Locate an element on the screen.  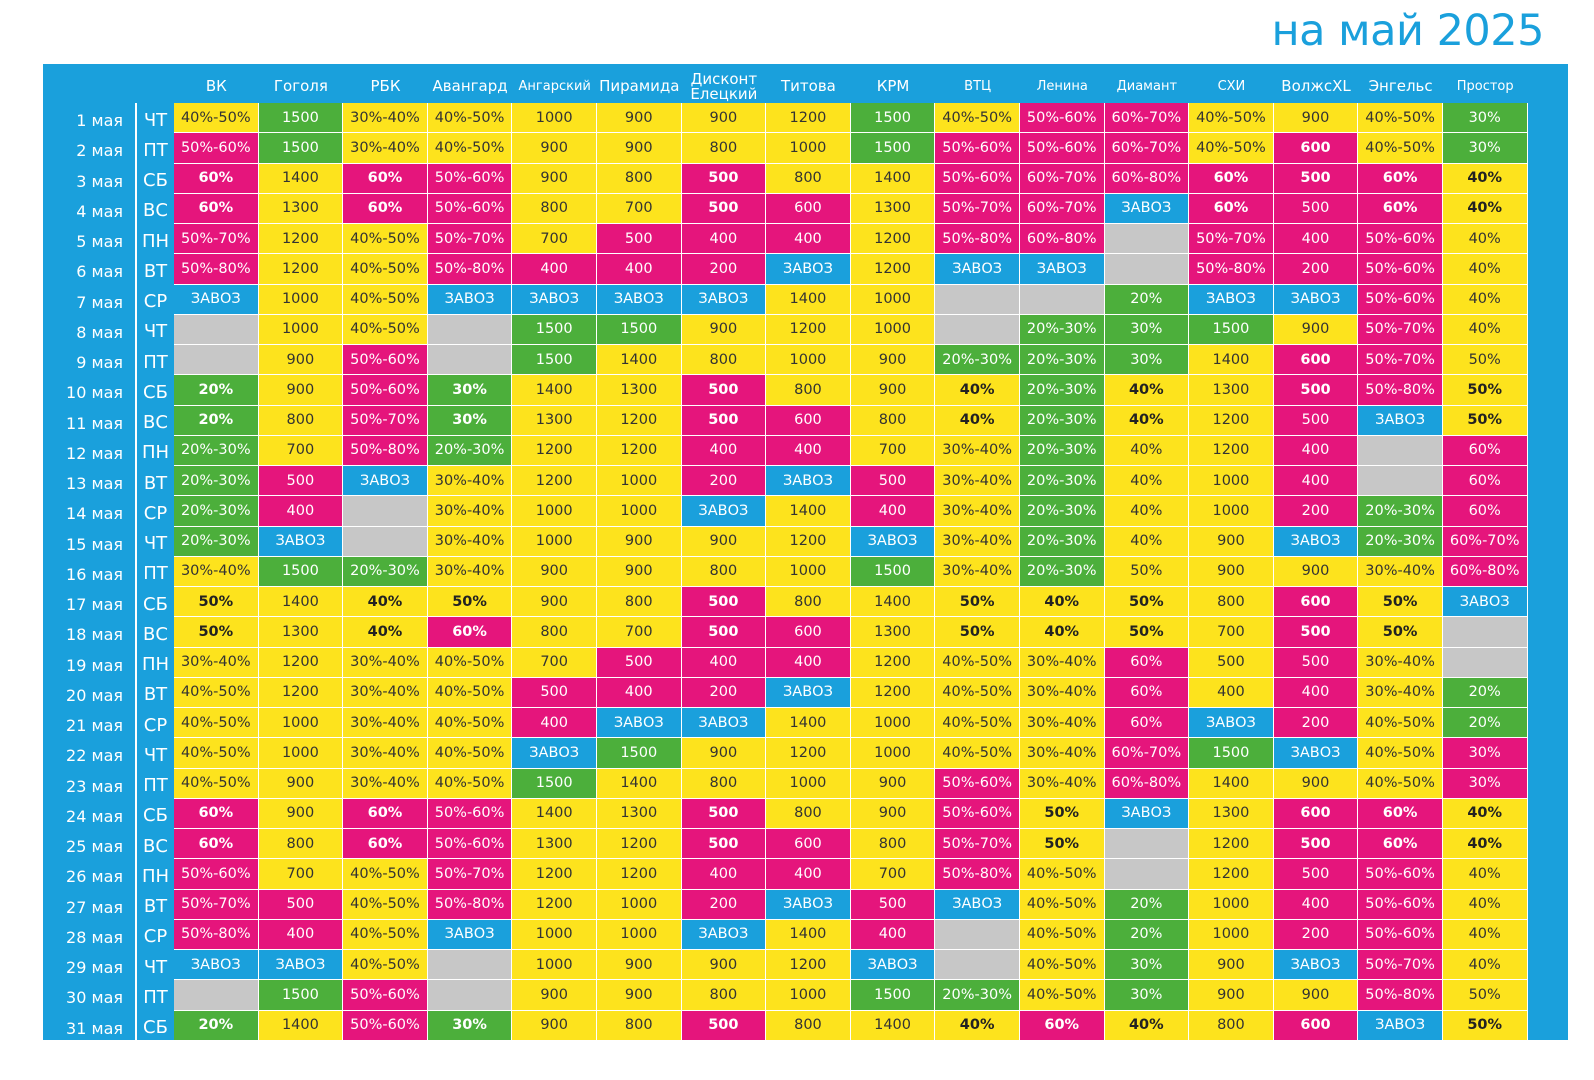
row-date: 9 мая is located at coordinates (99, 363).